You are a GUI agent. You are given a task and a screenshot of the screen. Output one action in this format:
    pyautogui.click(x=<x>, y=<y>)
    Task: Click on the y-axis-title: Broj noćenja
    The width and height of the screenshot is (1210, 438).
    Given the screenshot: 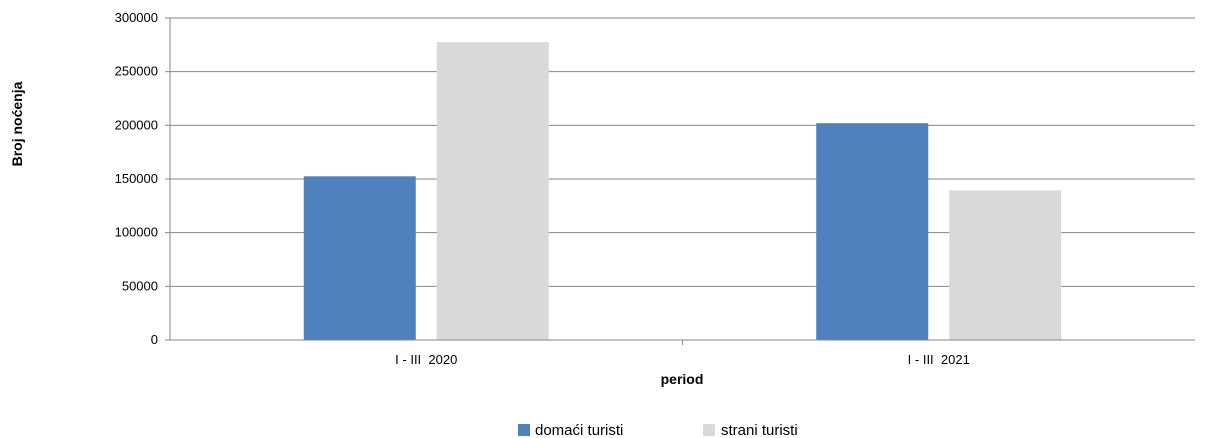 What is the action you would take?
    pyautogui.click(x=17, y=123)
    